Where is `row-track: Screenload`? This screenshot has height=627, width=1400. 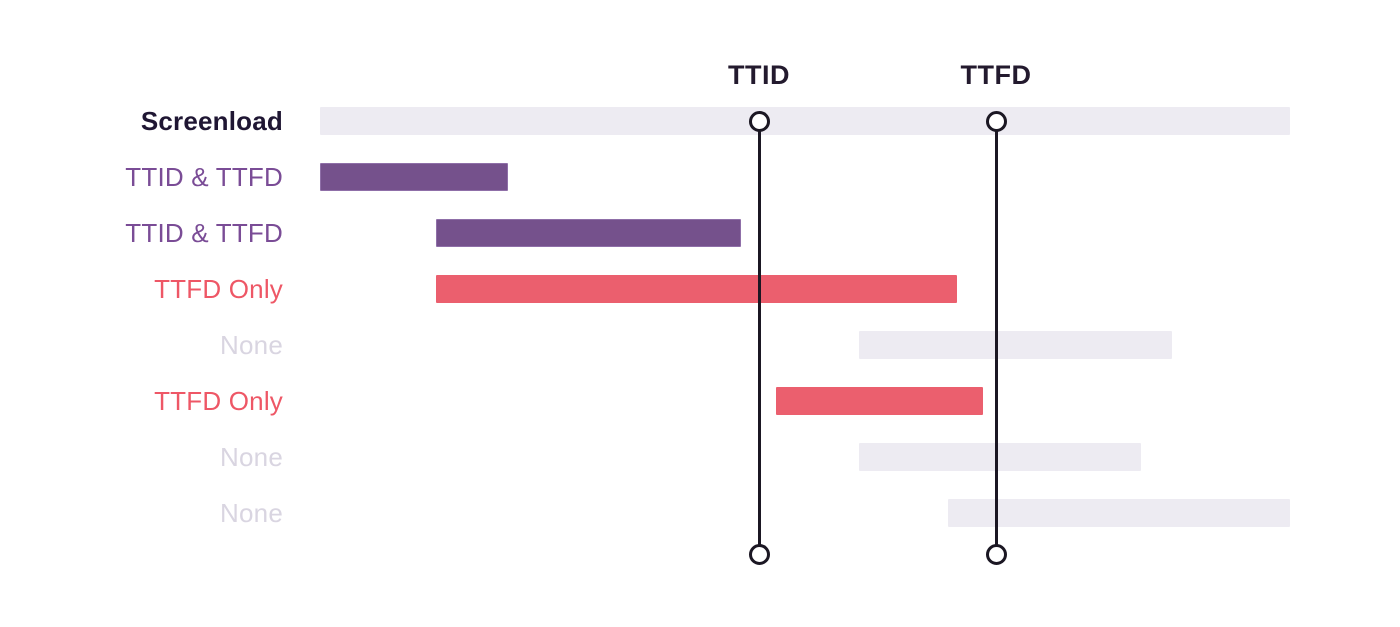
row-track: Screenload is located at coordinates (700, 121).